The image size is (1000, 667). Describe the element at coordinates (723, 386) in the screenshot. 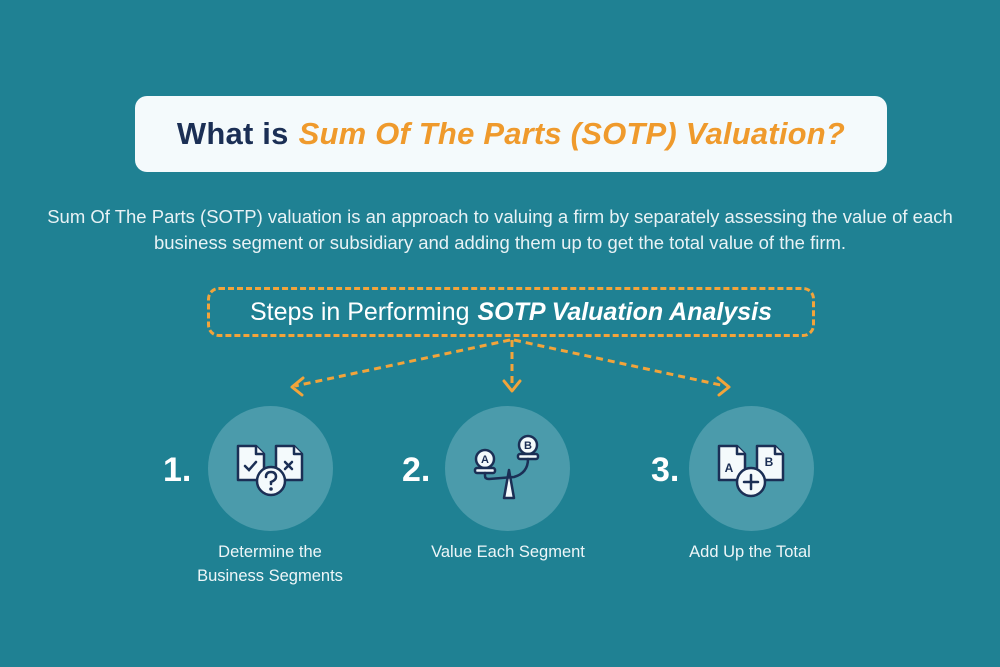

I see `arrow-right-icon` at that location.